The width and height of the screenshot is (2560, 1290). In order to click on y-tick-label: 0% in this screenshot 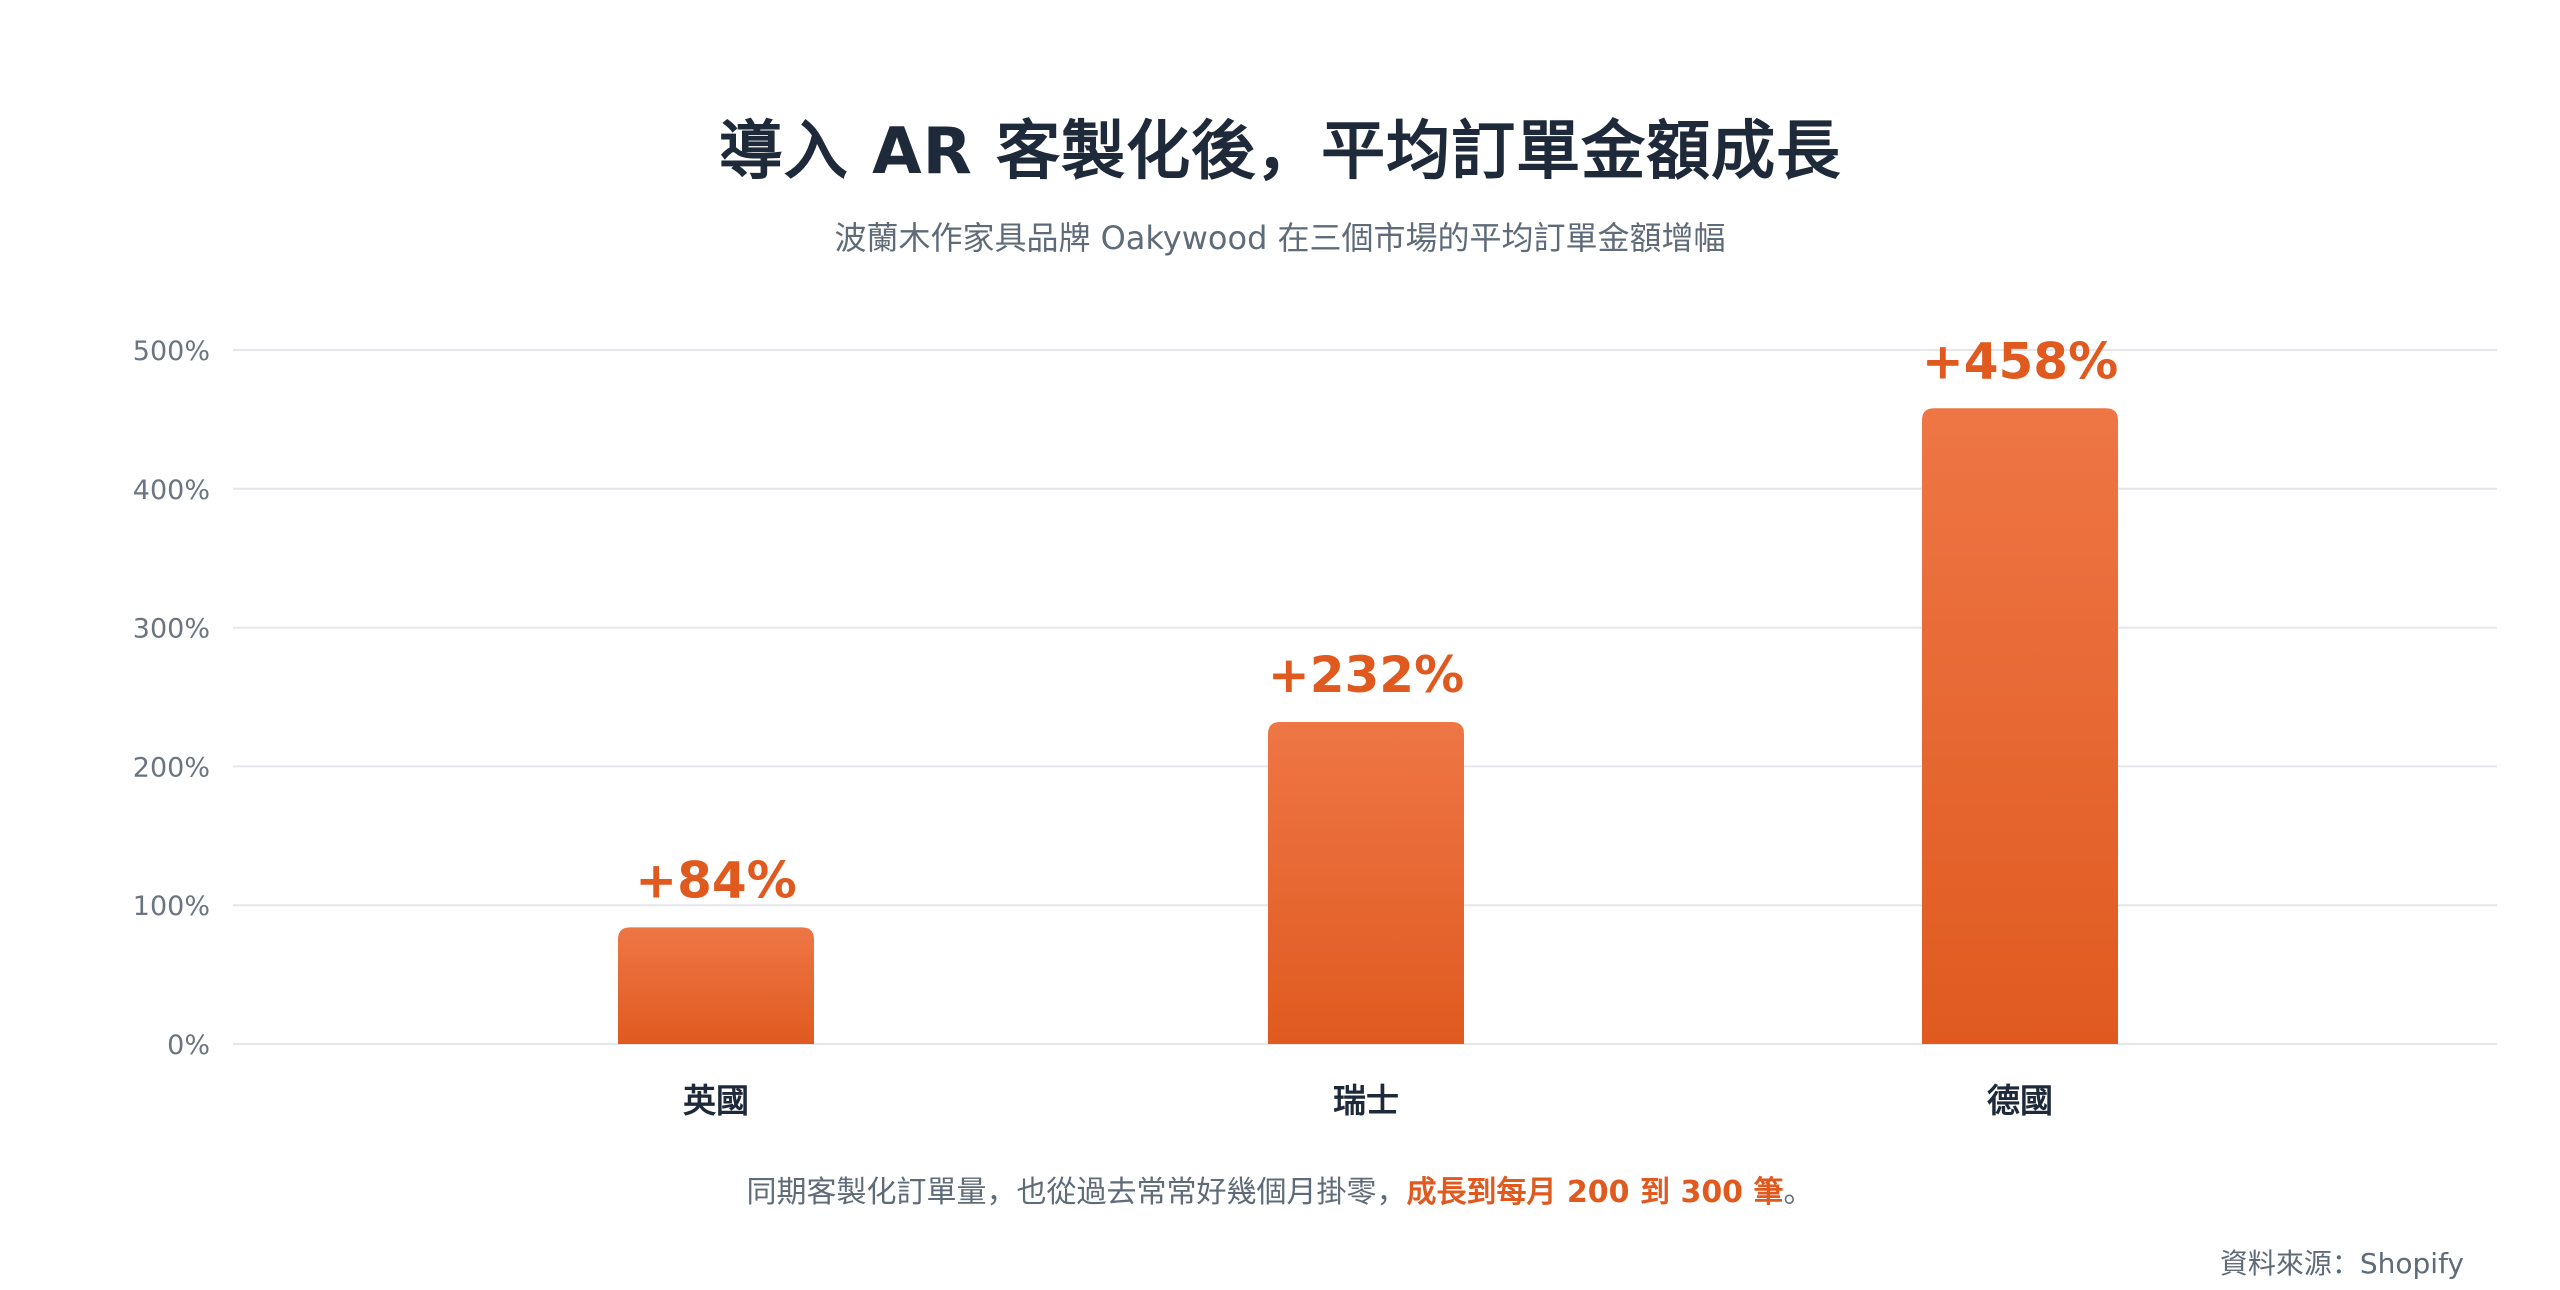, I will do `click(188, 1045)`.